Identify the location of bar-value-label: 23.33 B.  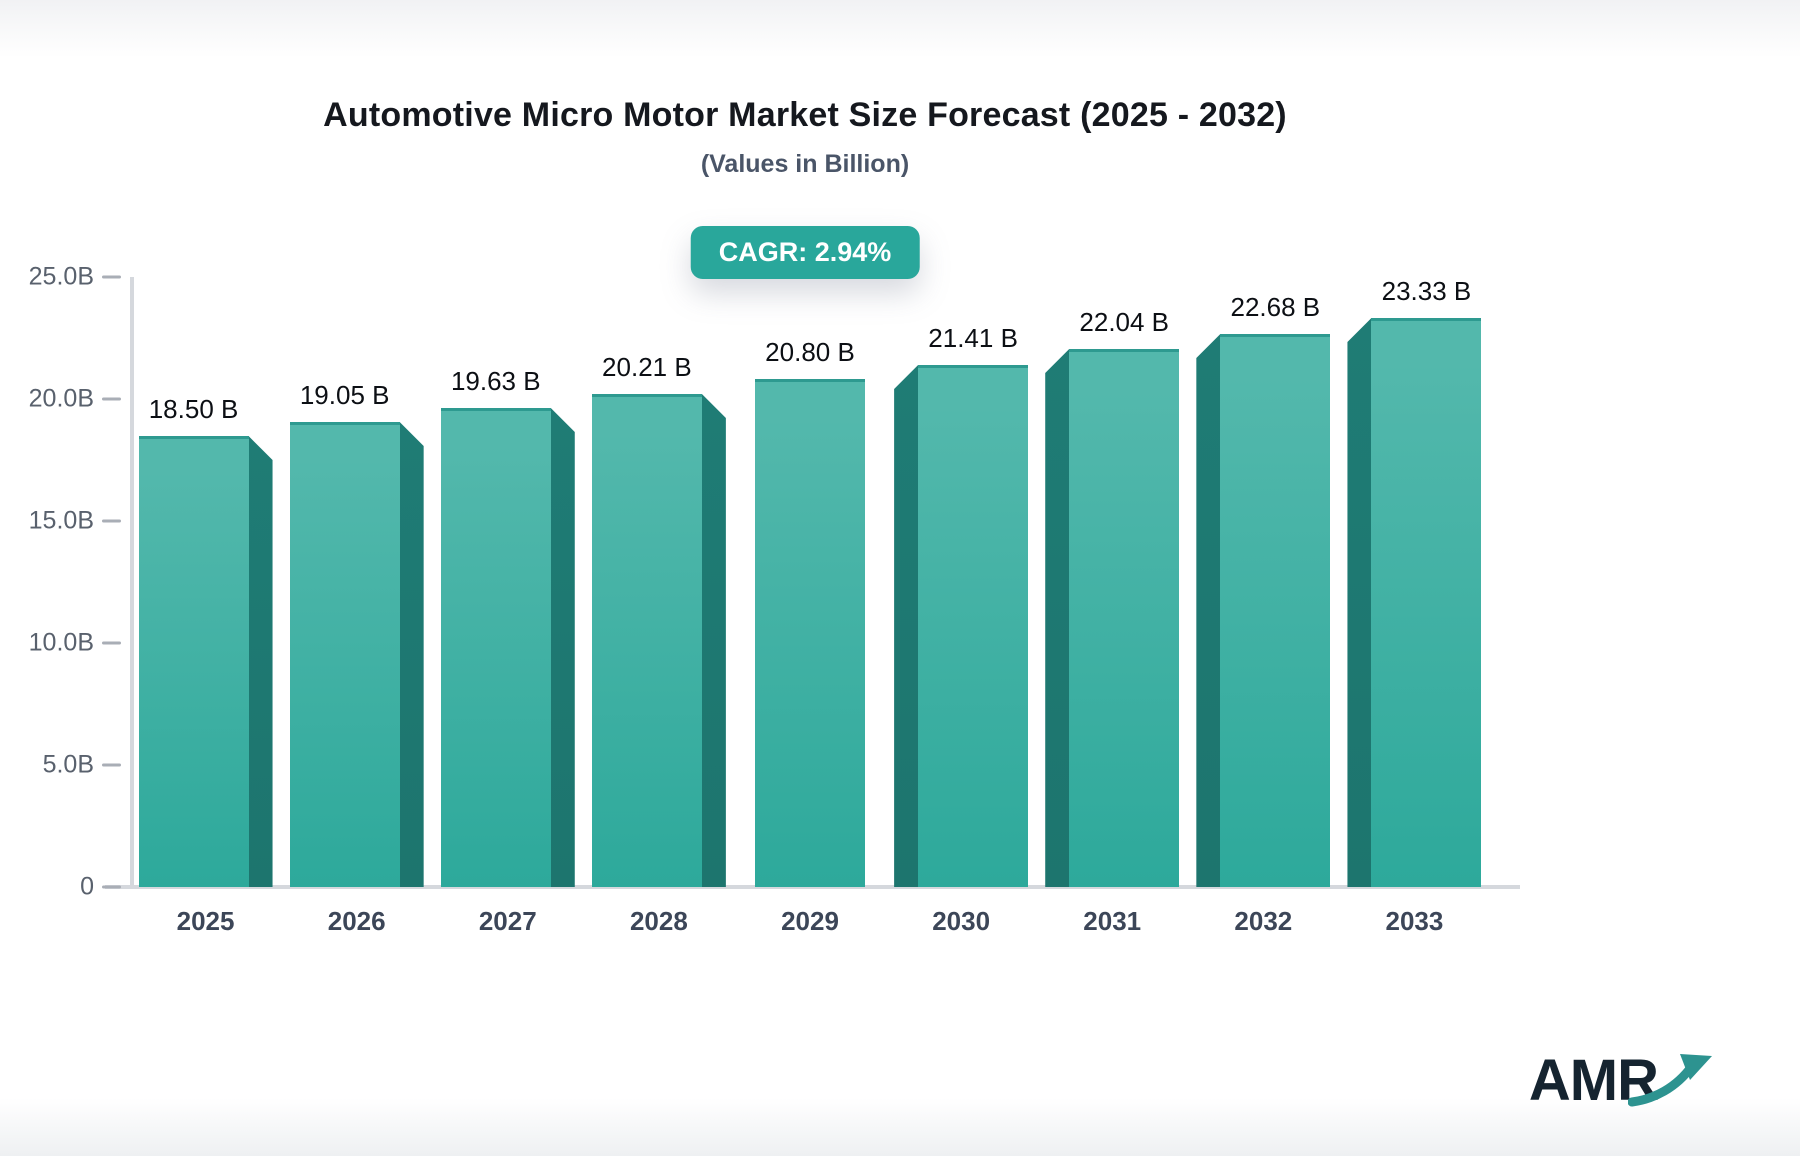
(1426, 291).